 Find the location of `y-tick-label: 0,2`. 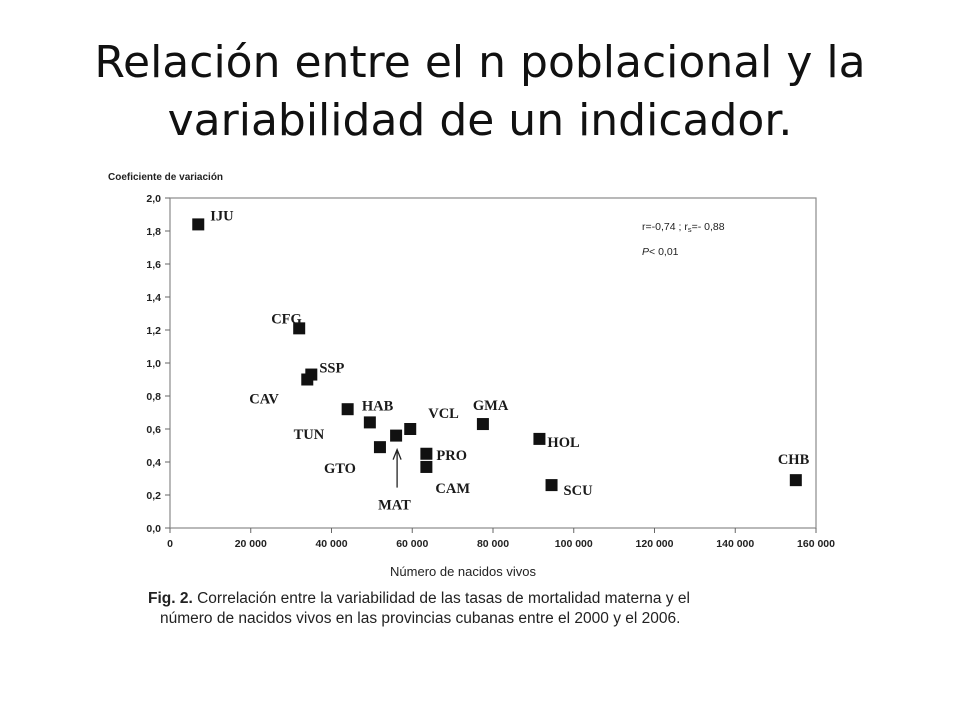

y-tick-label: 0,2 is located at coordinates (153, 496).